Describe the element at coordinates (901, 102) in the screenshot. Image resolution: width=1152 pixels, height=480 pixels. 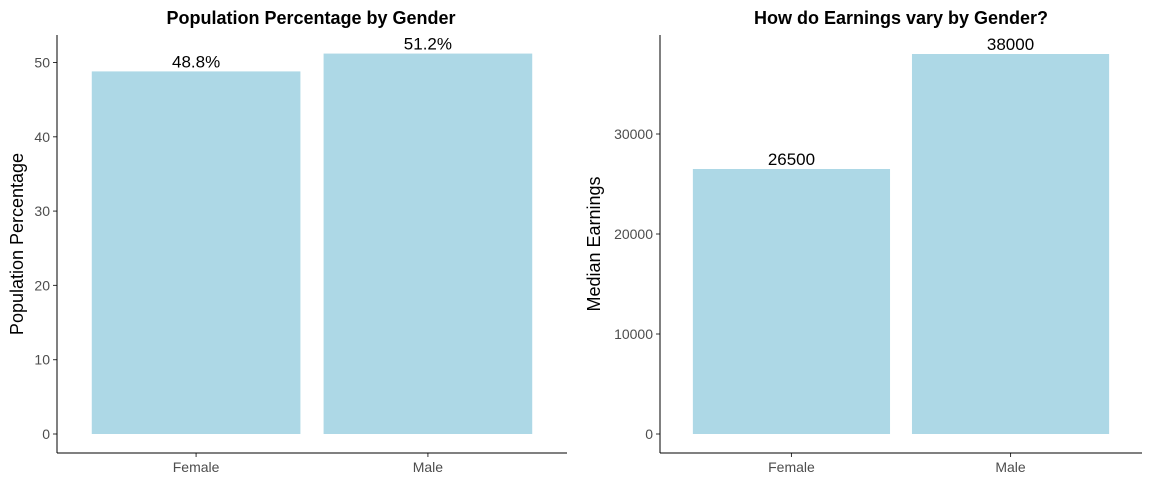
I see `data-labels: 26500 38000` at that location.